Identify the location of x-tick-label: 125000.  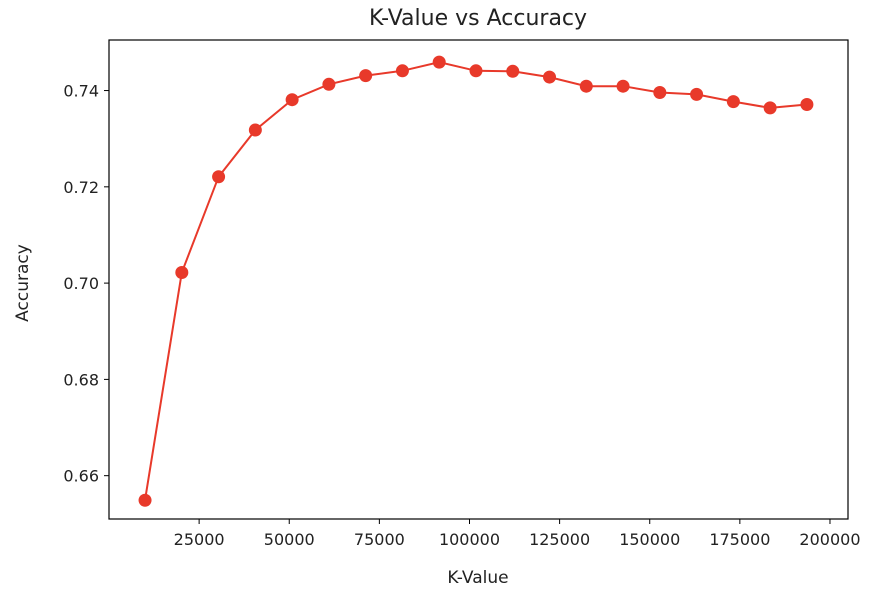
(559, 539).